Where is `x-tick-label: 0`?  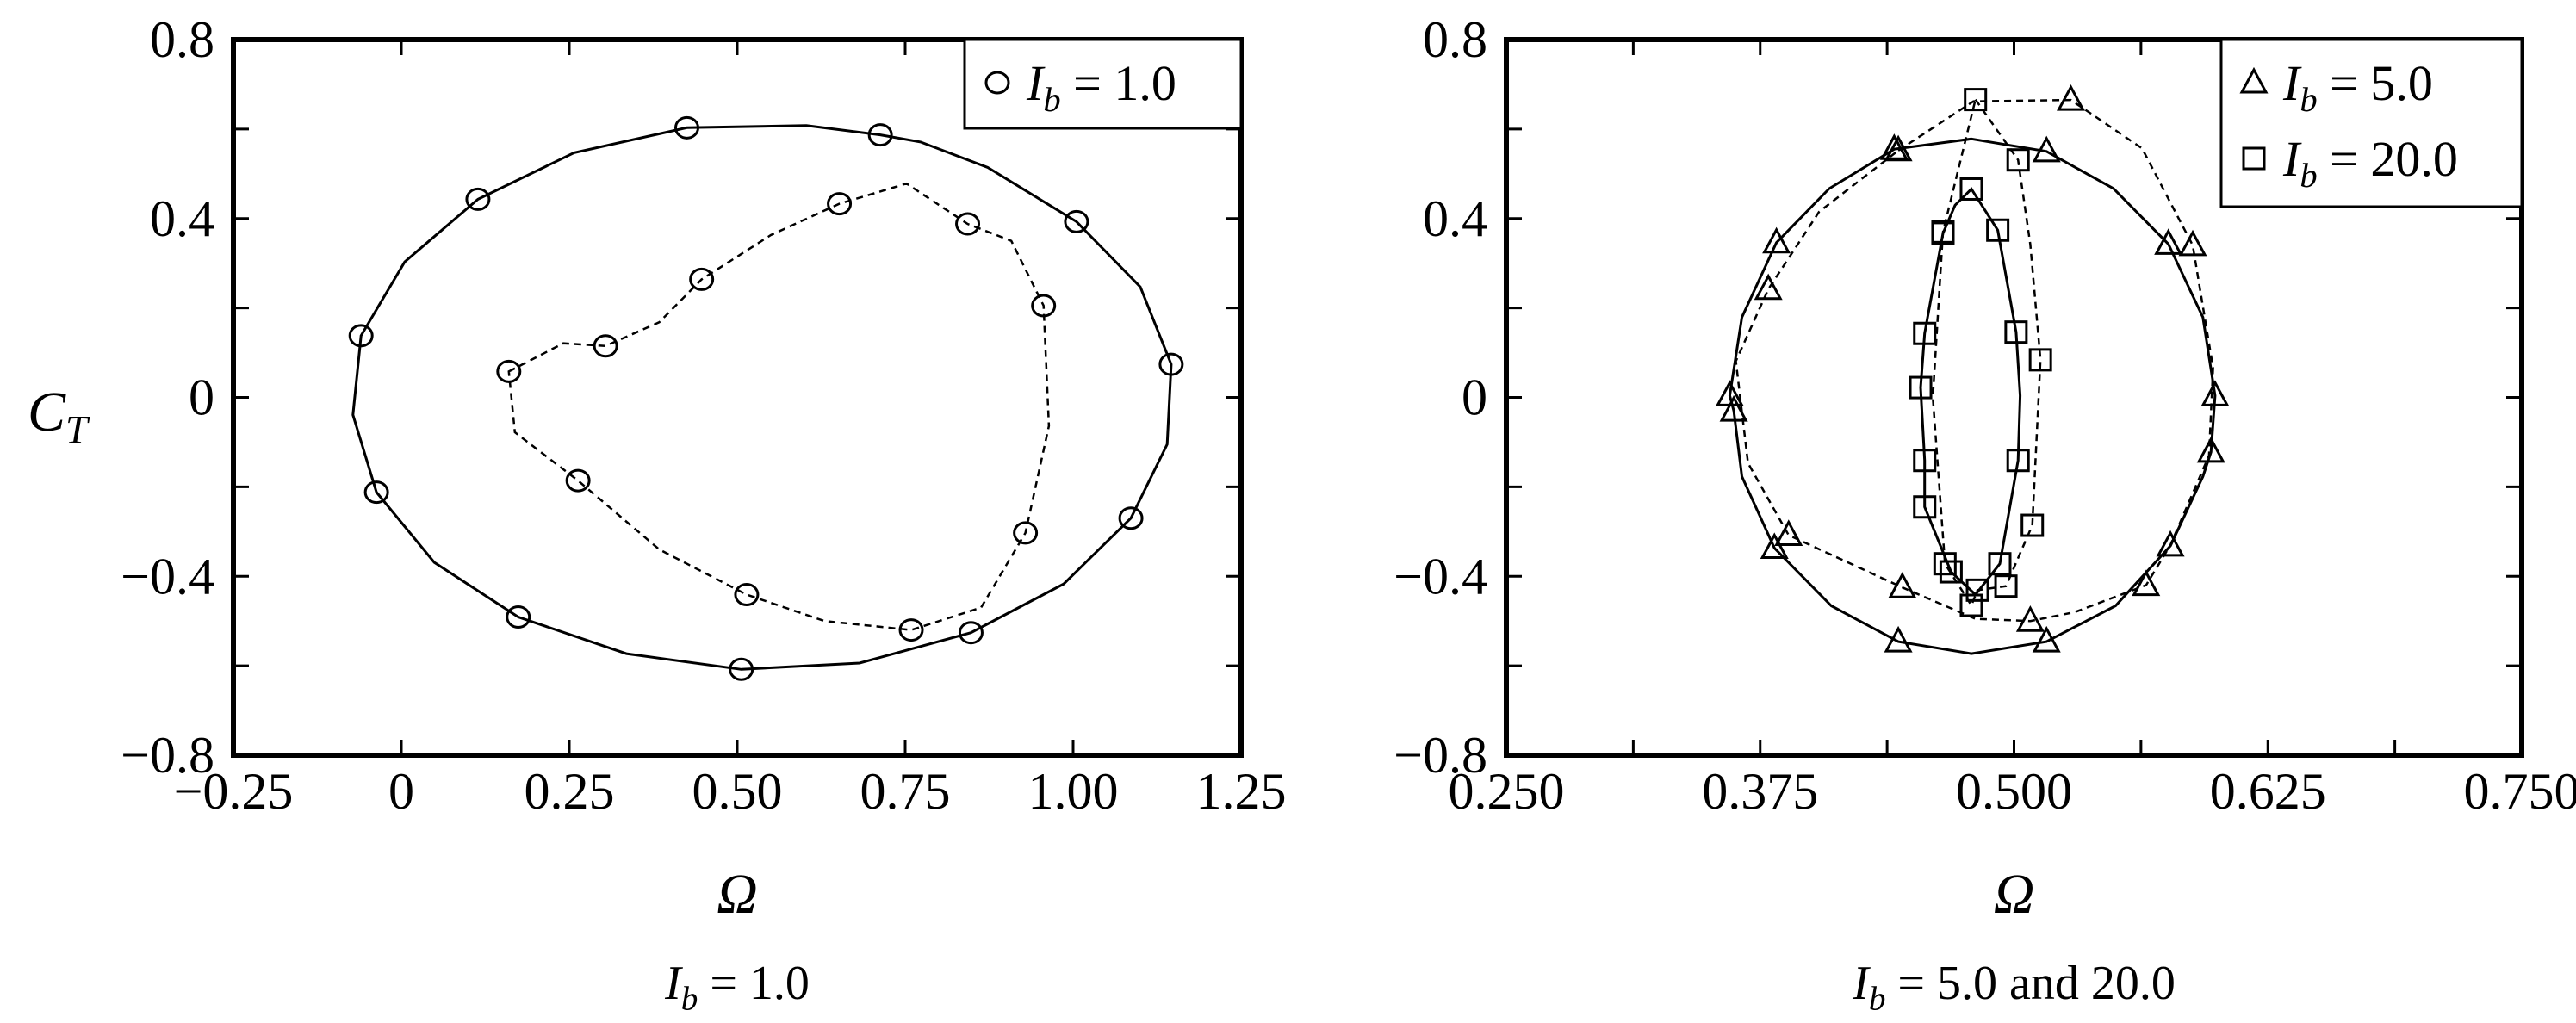
x-tick-label: 0 is located at coordinates (401, 792).